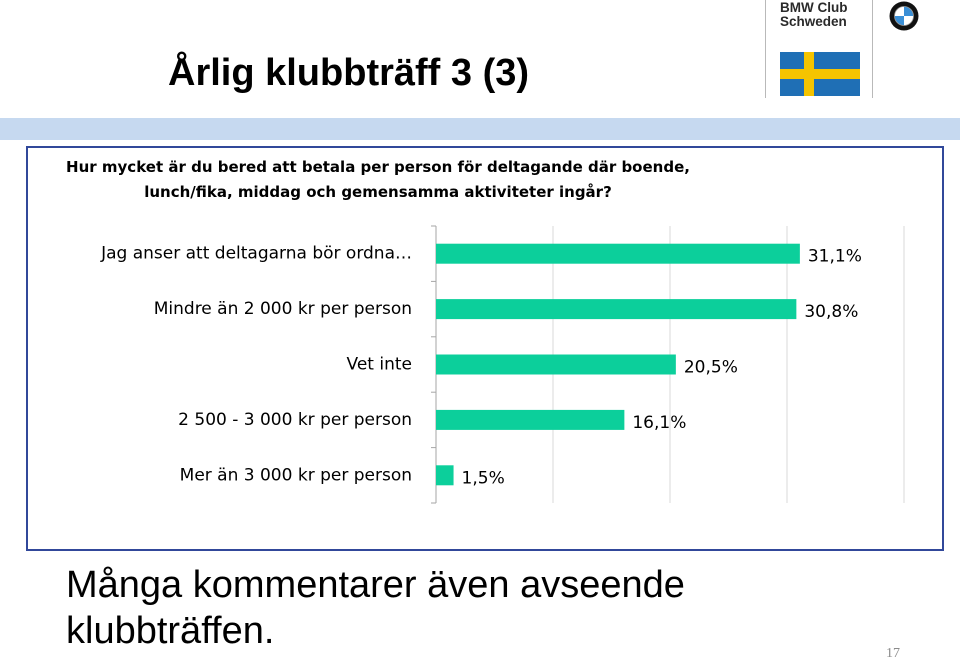 This screenshot has width=960, height=663. I want to click on swedish-flag-icon, so click(820, 74).